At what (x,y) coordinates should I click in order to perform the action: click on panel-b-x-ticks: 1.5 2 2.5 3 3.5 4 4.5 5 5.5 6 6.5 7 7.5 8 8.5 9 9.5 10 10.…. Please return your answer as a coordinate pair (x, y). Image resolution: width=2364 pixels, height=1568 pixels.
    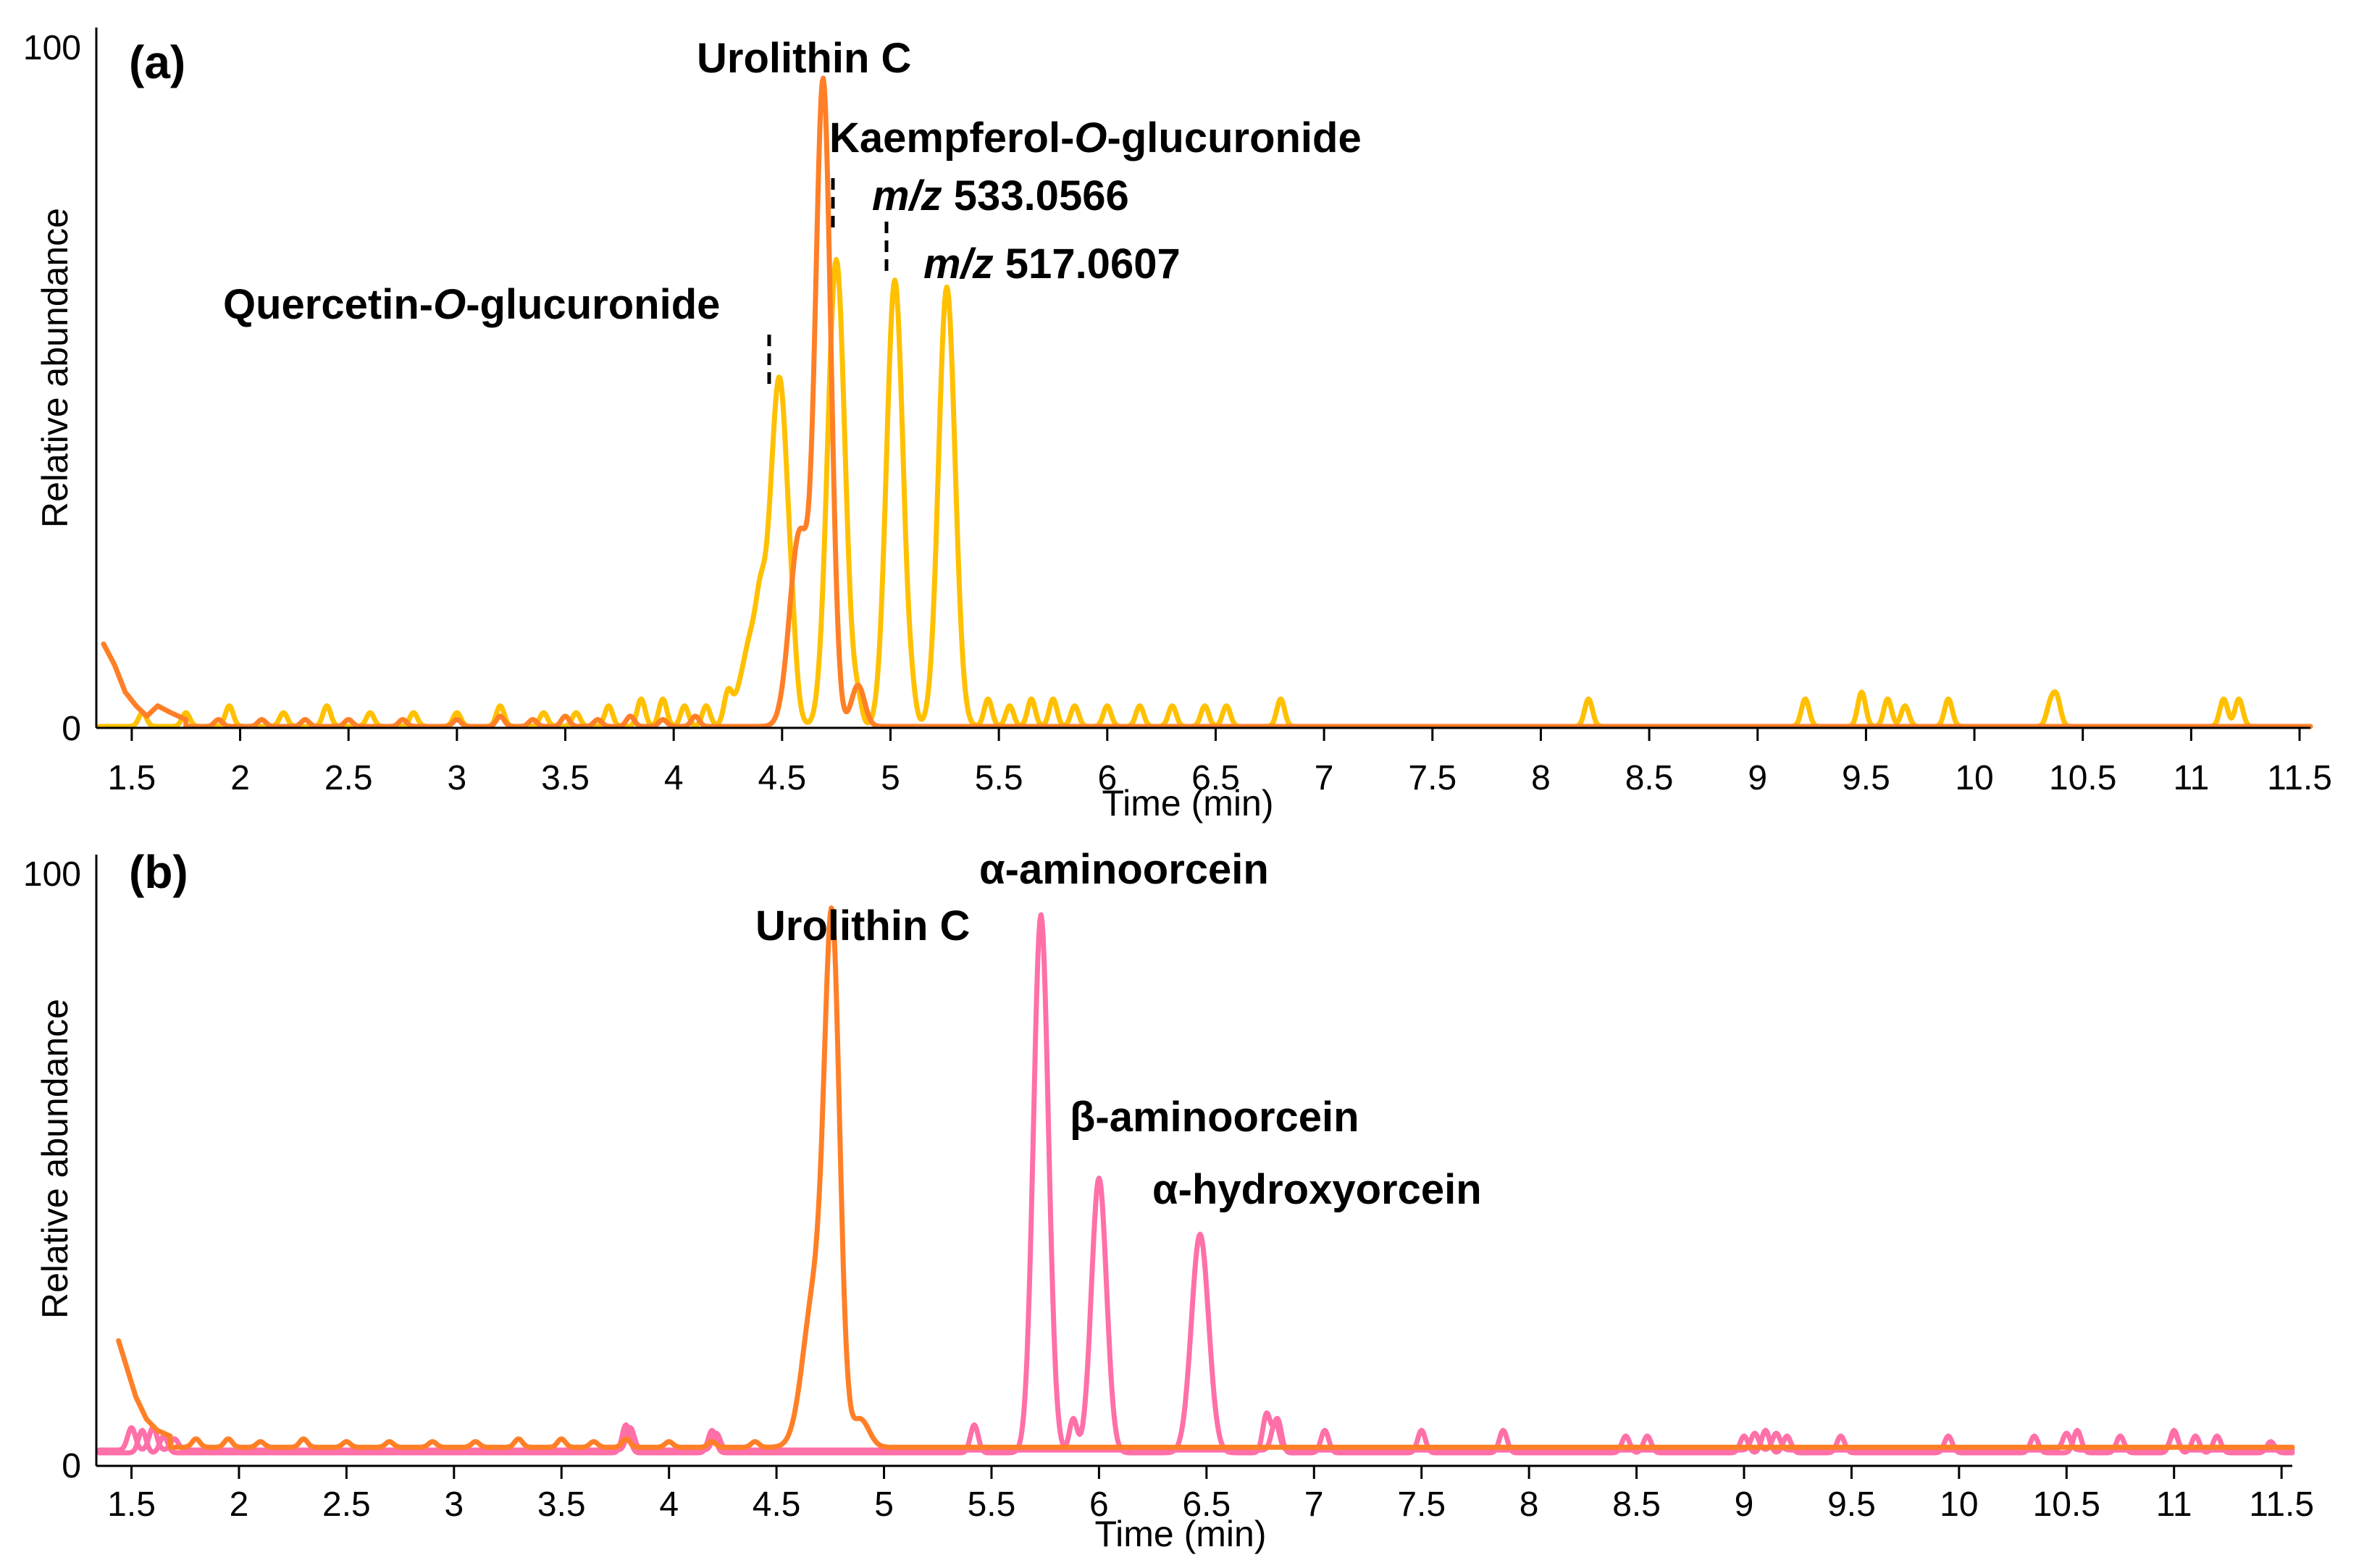
    Looking at the image, I should click on (1210, 1495).